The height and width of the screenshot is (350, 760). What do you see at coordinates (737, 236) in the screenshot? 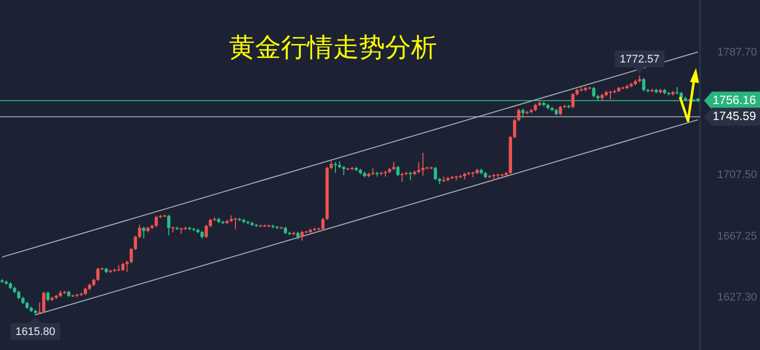
I see `y-tick-label: 1667.25` at bounding box center [737, 236].